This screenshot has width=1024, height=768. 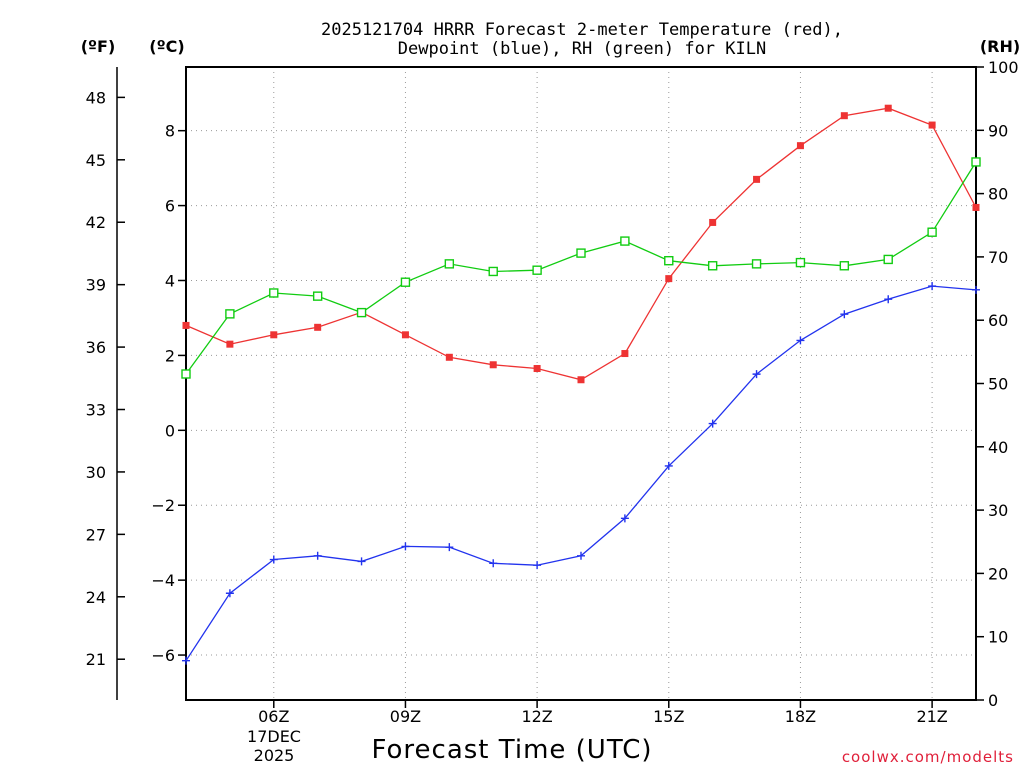 What do you see at coordinates (1003, 67) in the screenshot?
I see `rh-tick-label: 100` at bounding box center [1003, 67].